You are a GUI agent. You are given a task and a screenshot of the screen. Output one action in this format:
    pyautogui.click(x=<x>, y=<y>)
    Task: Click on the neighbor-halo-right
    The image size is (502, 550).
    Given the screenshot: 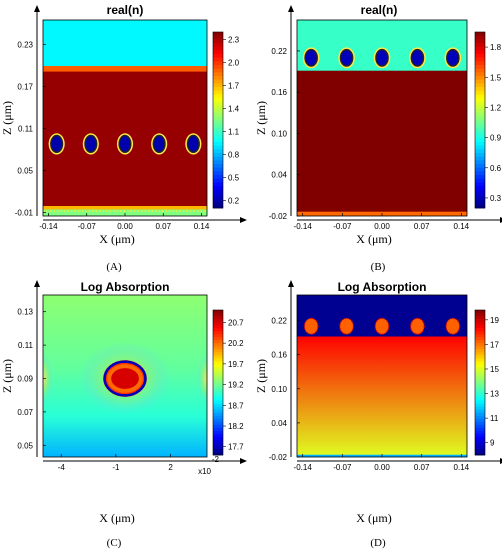 What is the action you would take?
    pyautogui.click(x=202, y=378)
    